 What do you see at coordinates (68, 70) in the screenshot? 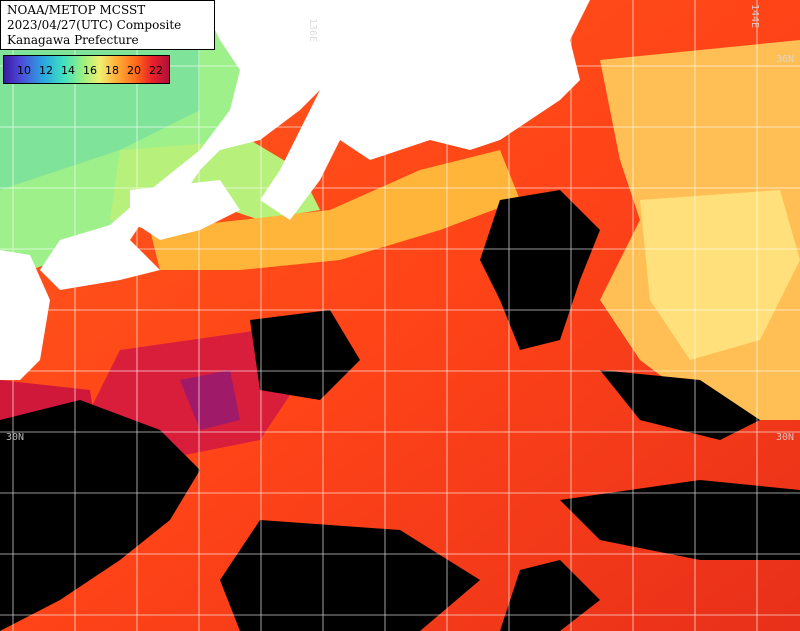
I see `legend-label-14: 14` at bounding box center [68, 70].